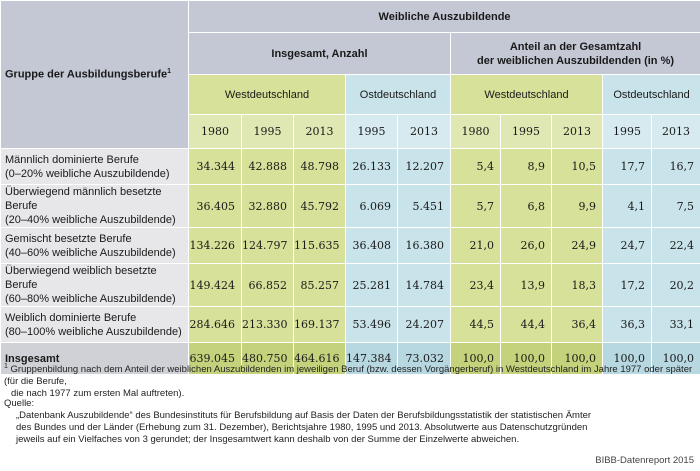 This screenshot has height=471, width=700. What do you see at coordinates (215, 206) in the screenshot?
I see `value-cell: 36.405` at bounding box center [215, 206].